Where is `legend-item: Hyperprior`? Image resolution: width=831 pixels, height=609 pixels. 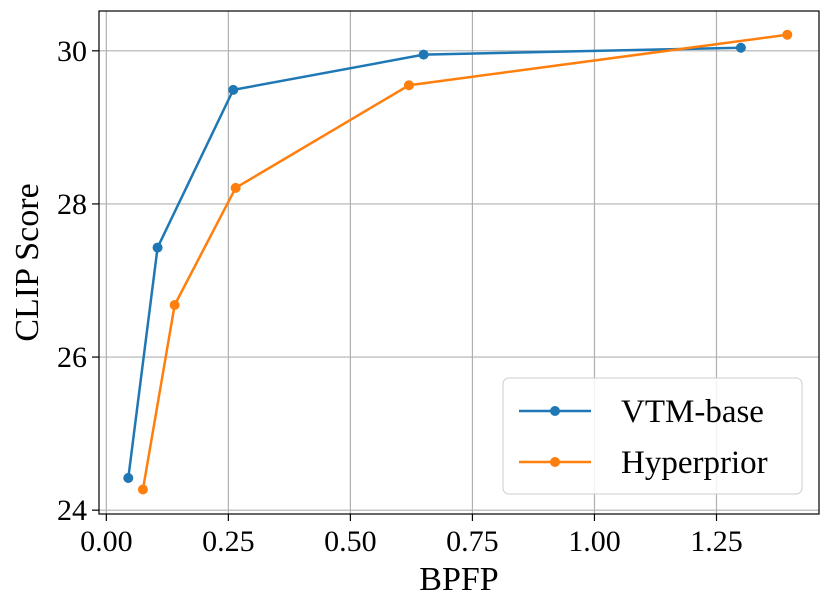
legend-item: Hyperprior is located at coordinates (643, 463).